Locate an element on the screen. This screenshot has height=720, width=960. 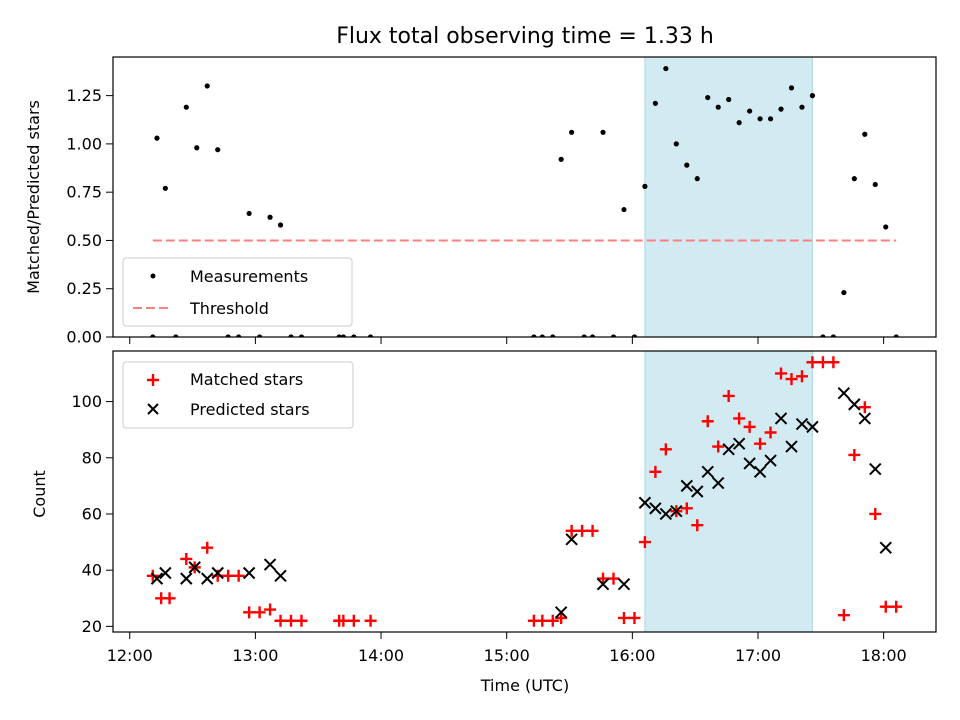
y-tick-label: 0.75 is located at coordinates (84, 192).